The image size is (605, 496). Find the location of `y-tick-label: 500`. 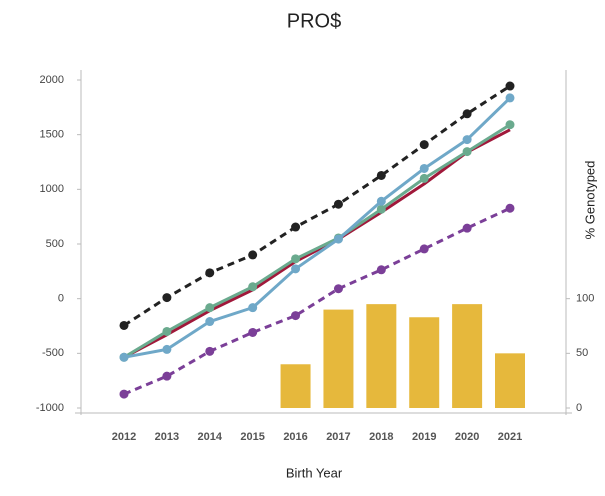

y-tick-label: 500 is located at coordinates (55, 244).